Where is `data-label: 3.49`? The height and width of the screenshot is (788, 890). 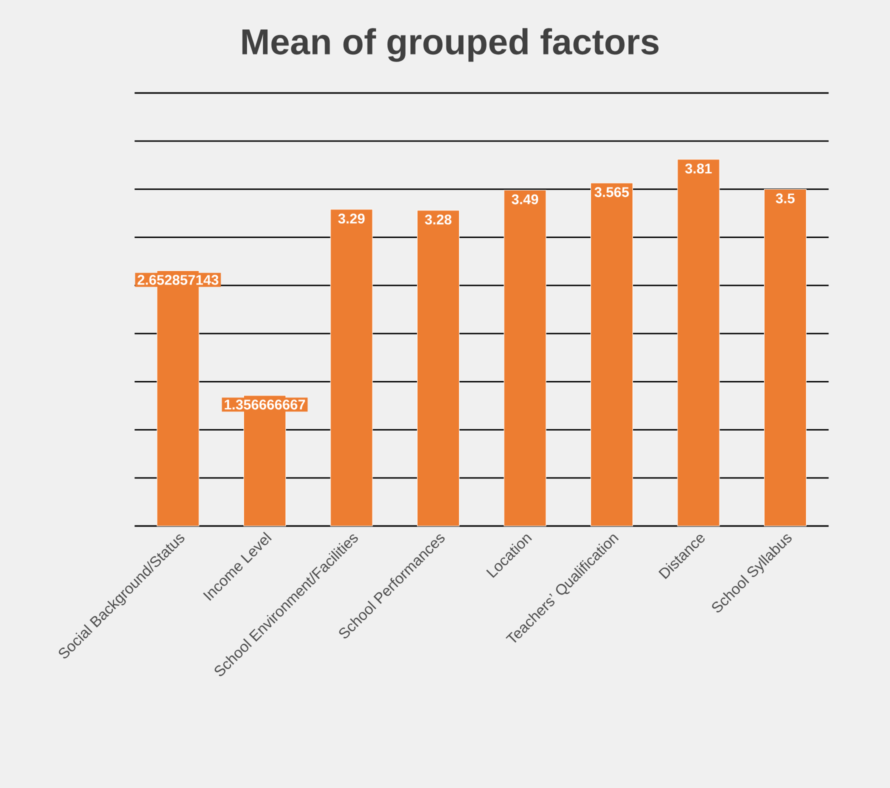 data-label: 3.49 is located at coordinates (525, 199).